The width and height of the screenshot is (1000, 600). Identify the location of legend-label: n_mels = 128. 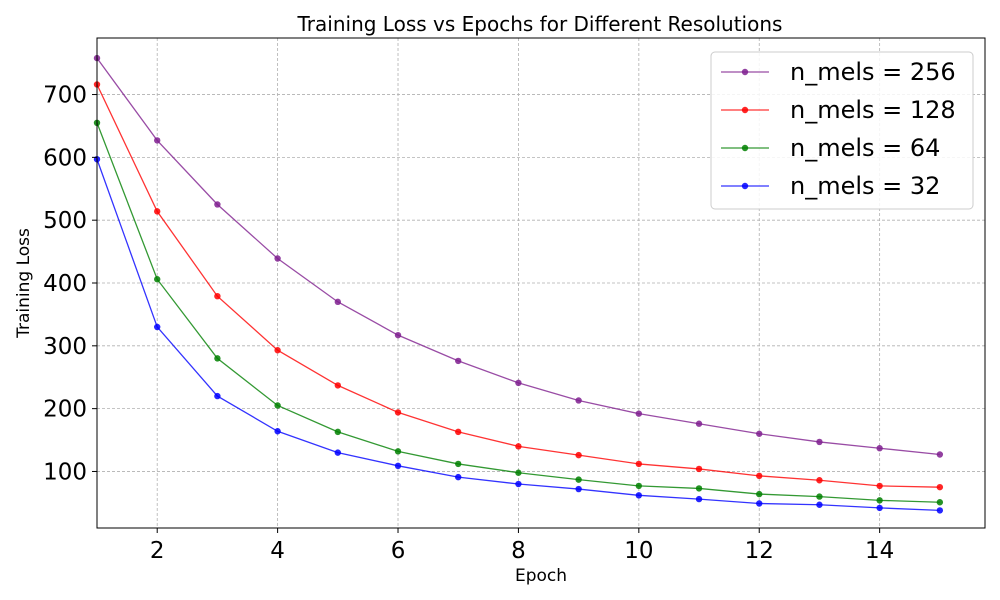
(873, 110).